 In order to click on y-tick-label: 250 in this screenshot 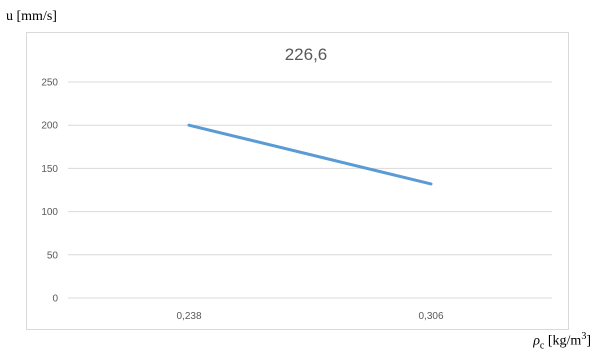, I will do `click(49, 83)`.